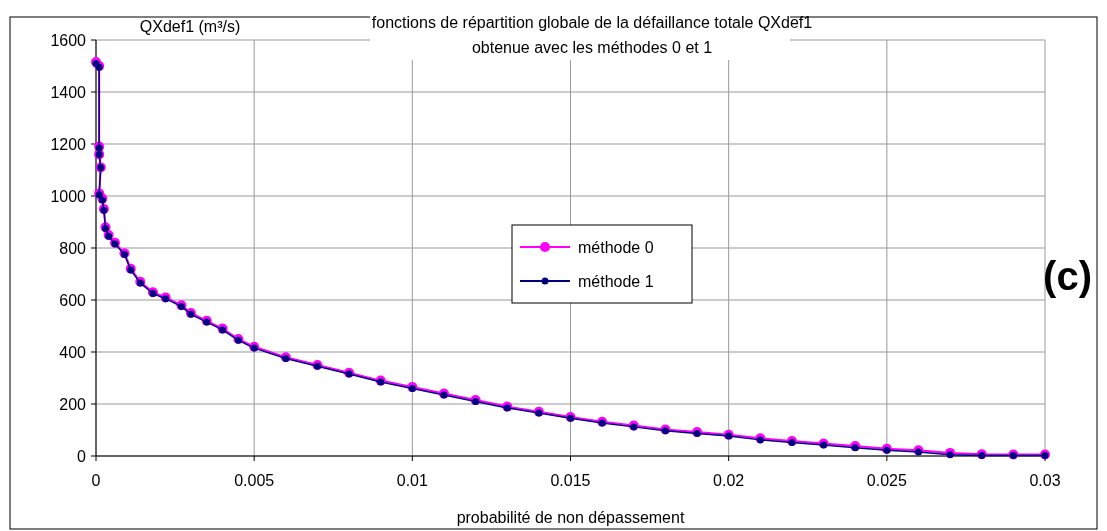 This screenshot has height=531, width=1107. Describe the element at coordinates (82, 456) in the screenshot. I see `y-tick-label: 0` at that location.